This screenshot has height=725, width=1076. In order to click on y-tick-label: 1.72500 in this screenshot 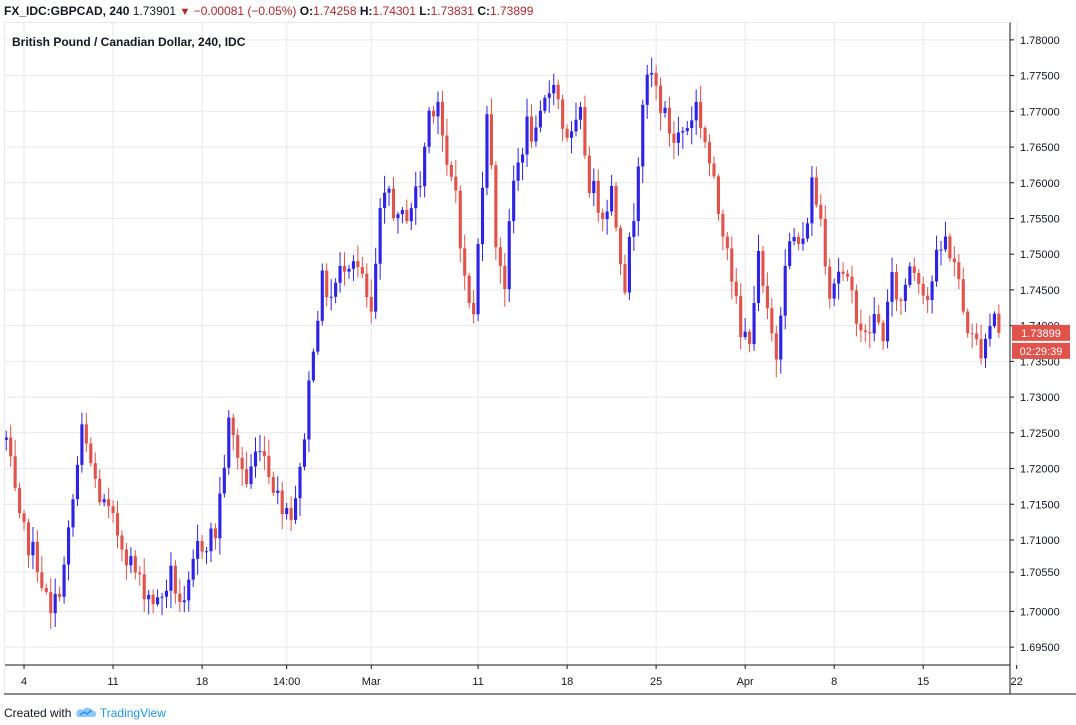, I will do `click(1040, 434)`.